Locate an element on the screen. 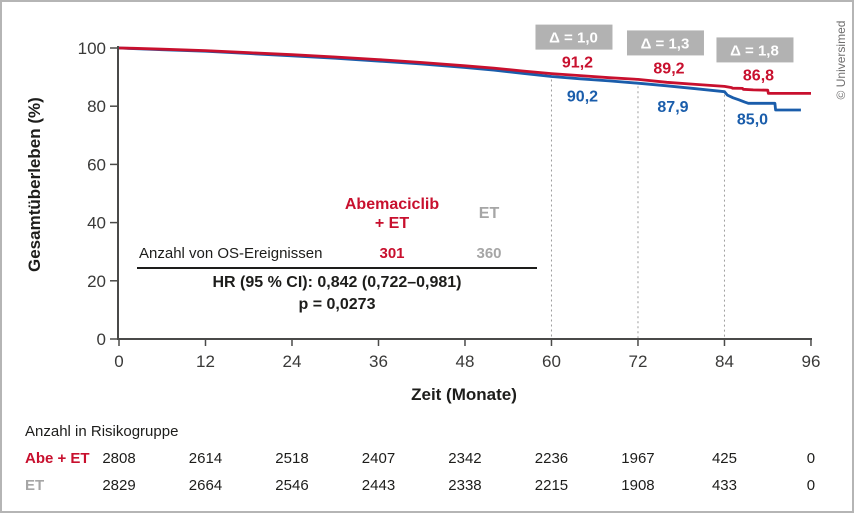 Image resolution: width=854 pixels, height=513 pixels. et-value-72: 87,9 is located at coordinates (672, 107).